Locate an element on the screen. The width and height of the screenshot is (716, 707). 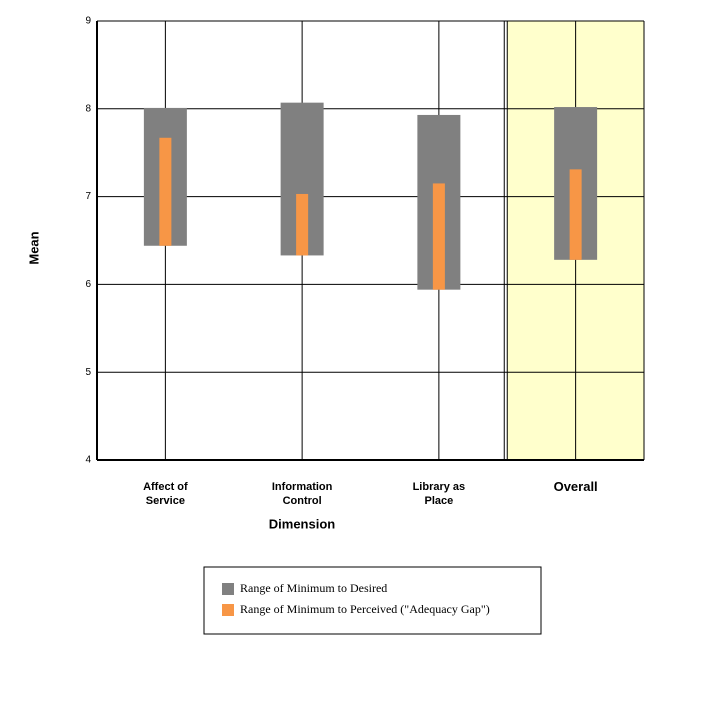
x-tick-label: Library as Place is located at coordinates (439, 494).